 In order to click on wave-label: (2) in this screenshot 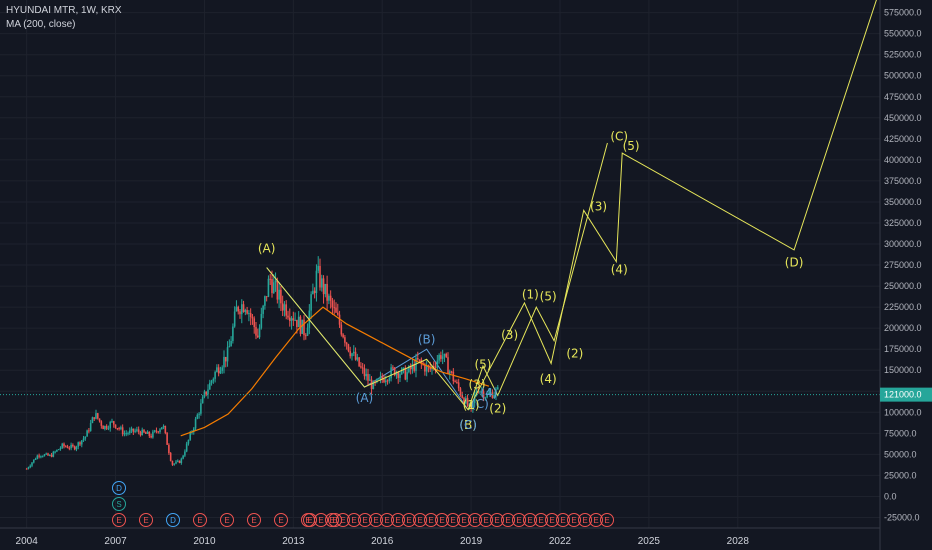, I will do `click(574, 354)`.